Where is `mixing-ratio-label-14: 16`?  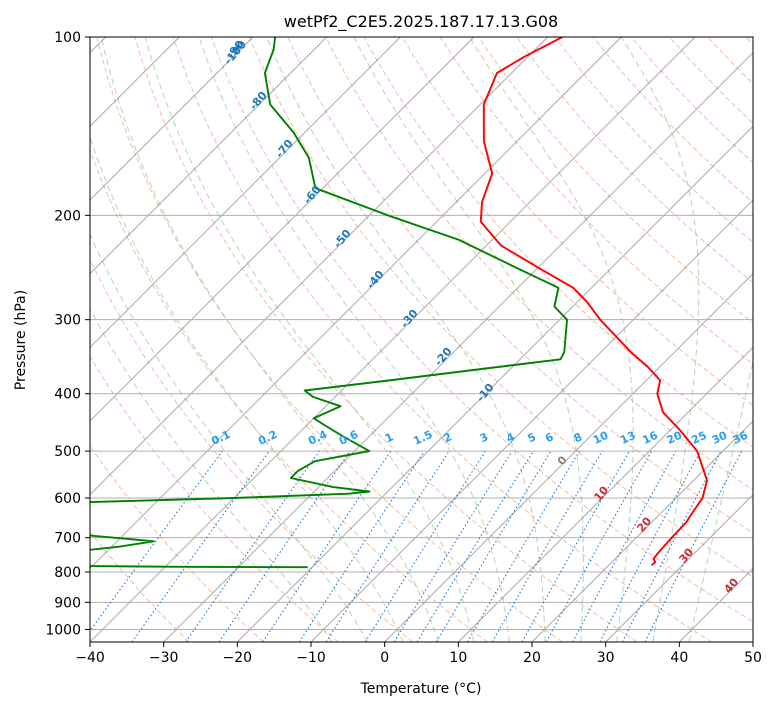
mixing-ratio-label-14: 16 is located at coordinates (650, 438).